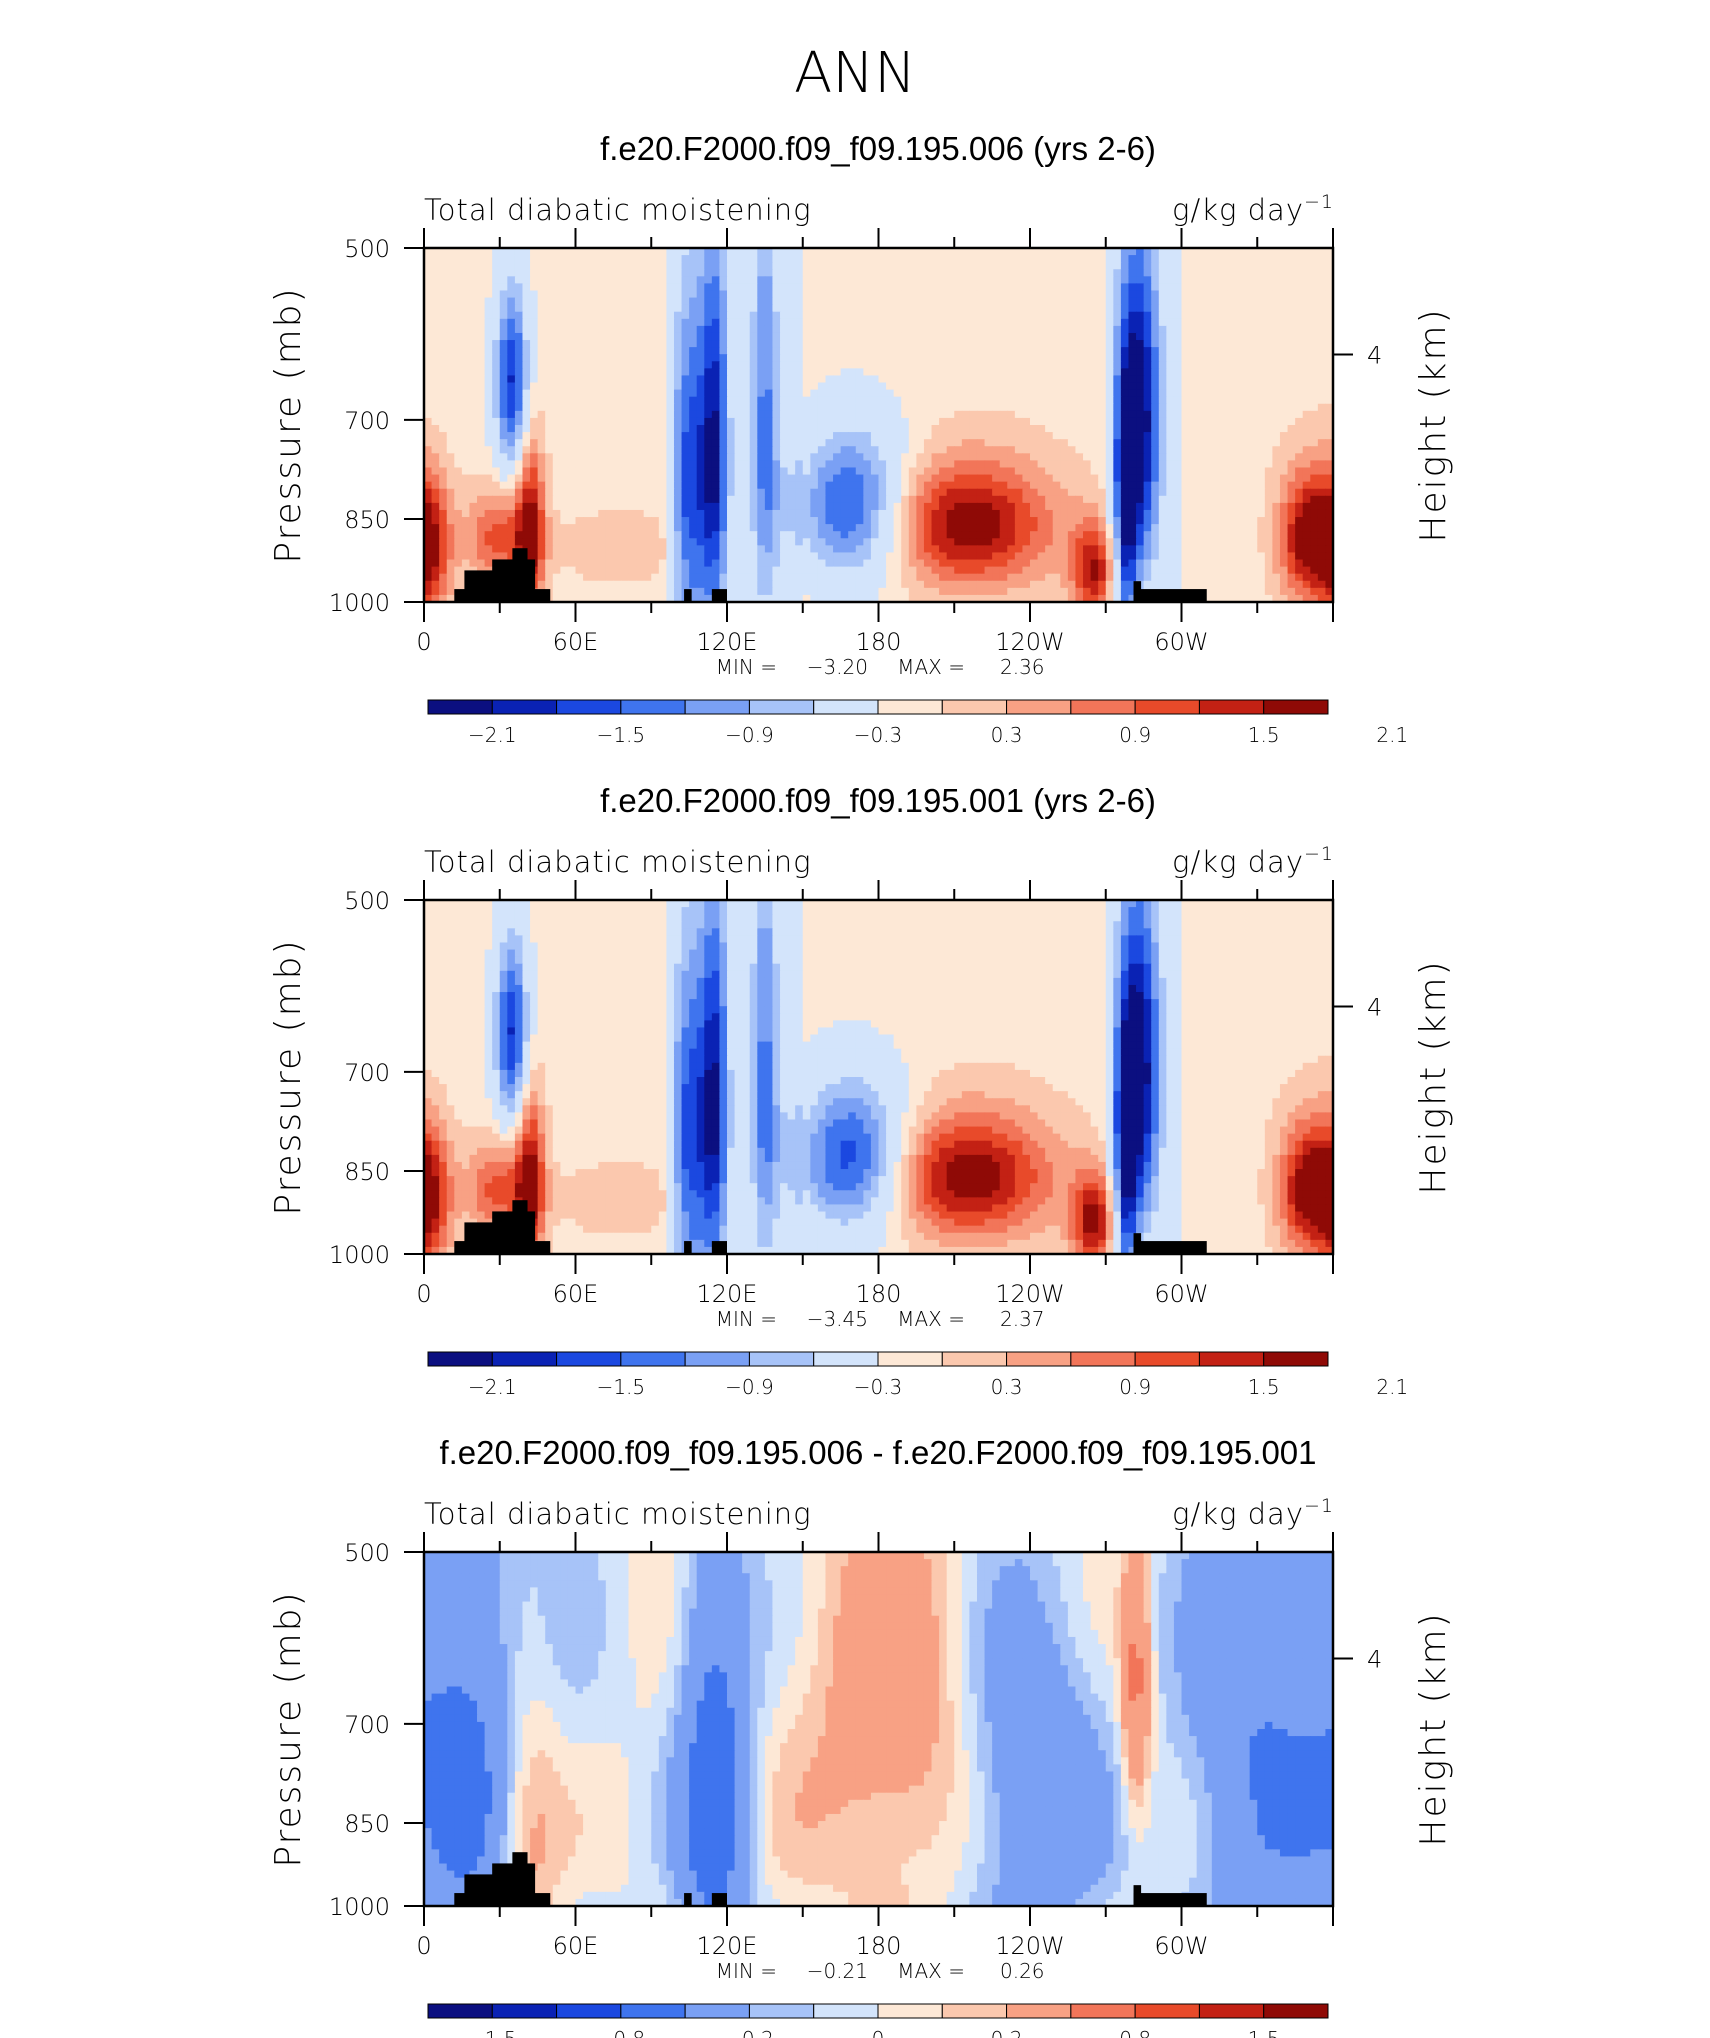  Describe the element at coordinates (878, 1077) in the screenshot. I see `contour-field` at that location.